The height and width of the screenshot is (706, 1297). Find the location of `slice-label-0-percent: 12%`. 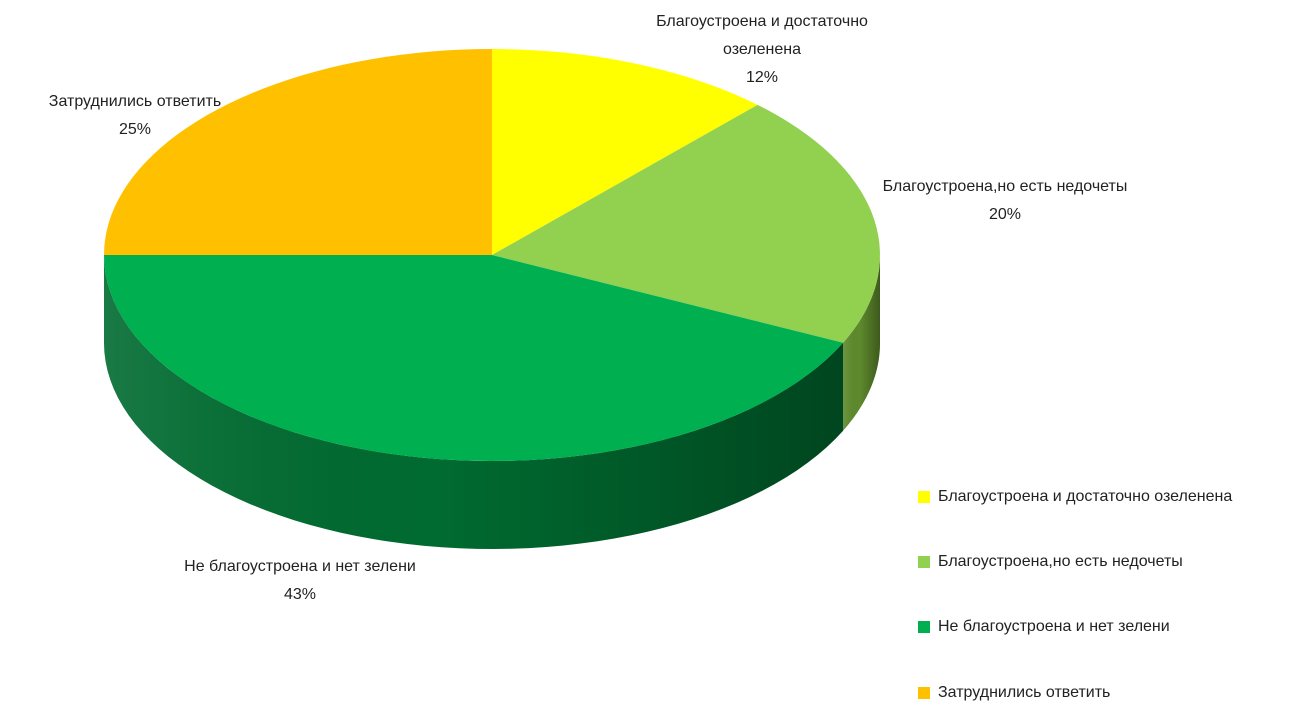

slice-label-0-percent: 12% is located at coordinates (762, 77).